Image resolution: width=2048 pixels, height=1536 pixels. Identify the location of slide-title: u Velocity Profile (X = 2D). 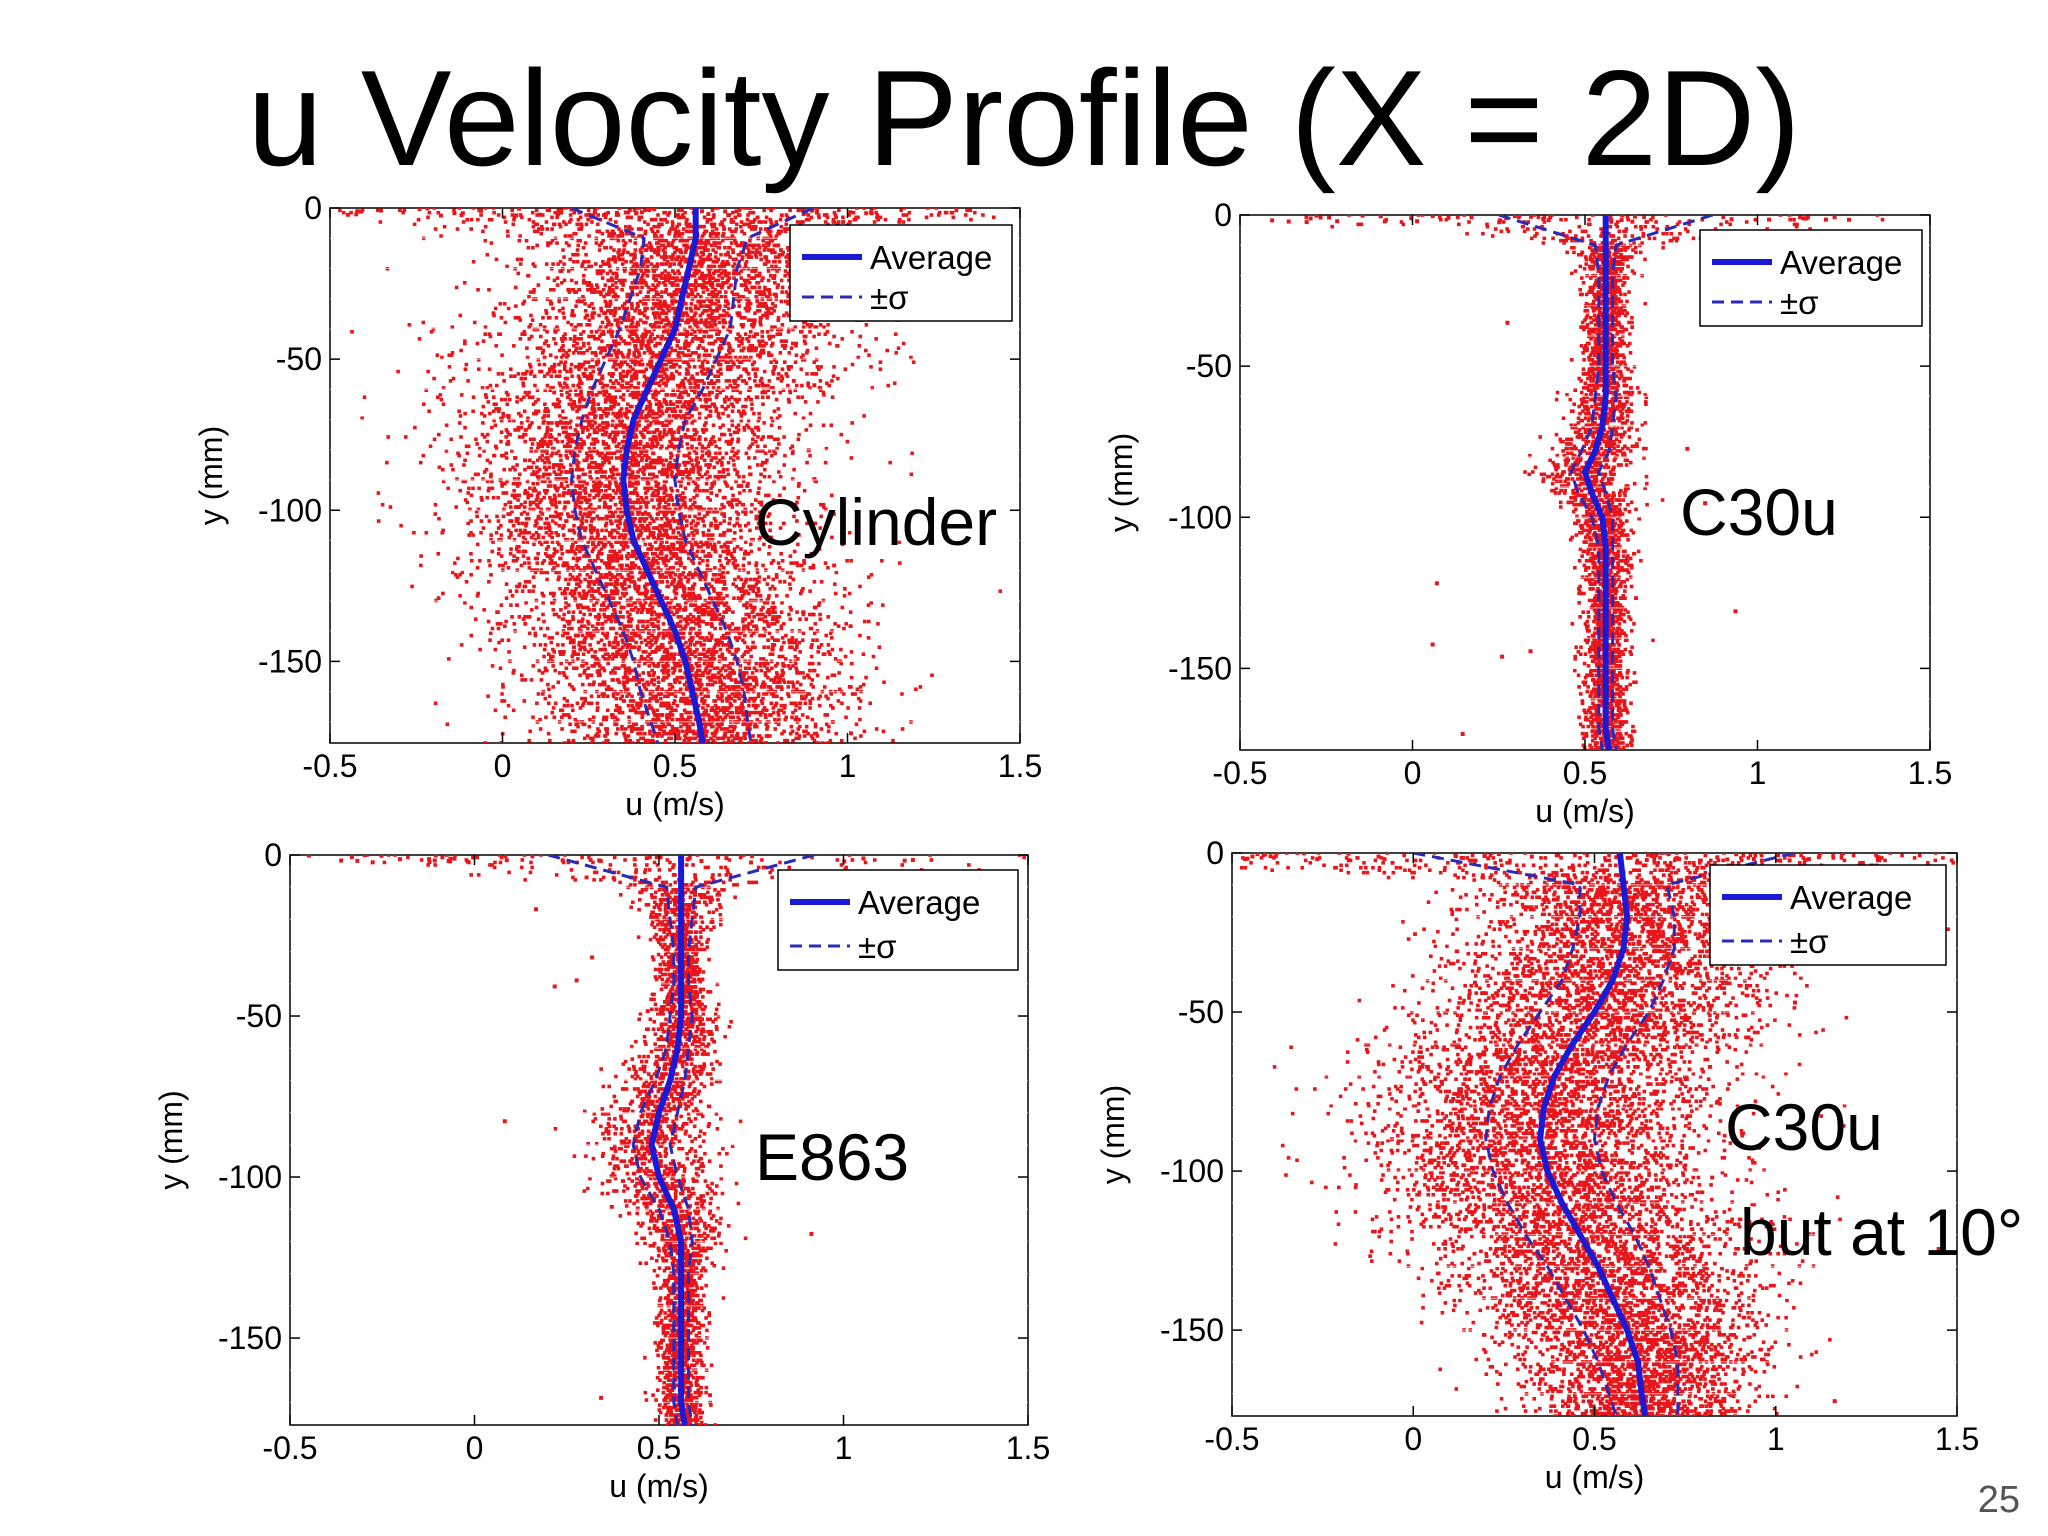
(1024, 118).